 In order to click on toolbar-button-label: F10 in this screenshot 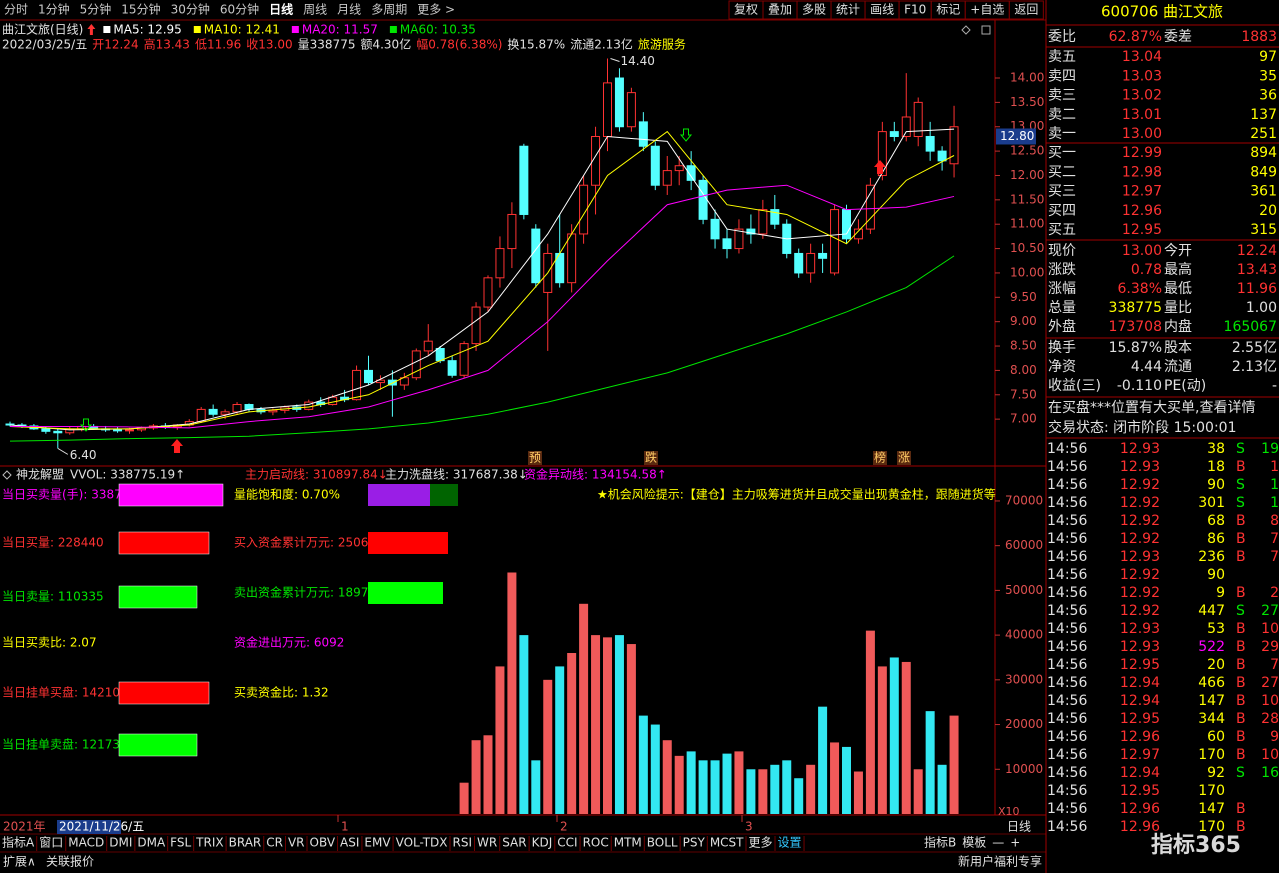, I will do `click(915, 10)`.